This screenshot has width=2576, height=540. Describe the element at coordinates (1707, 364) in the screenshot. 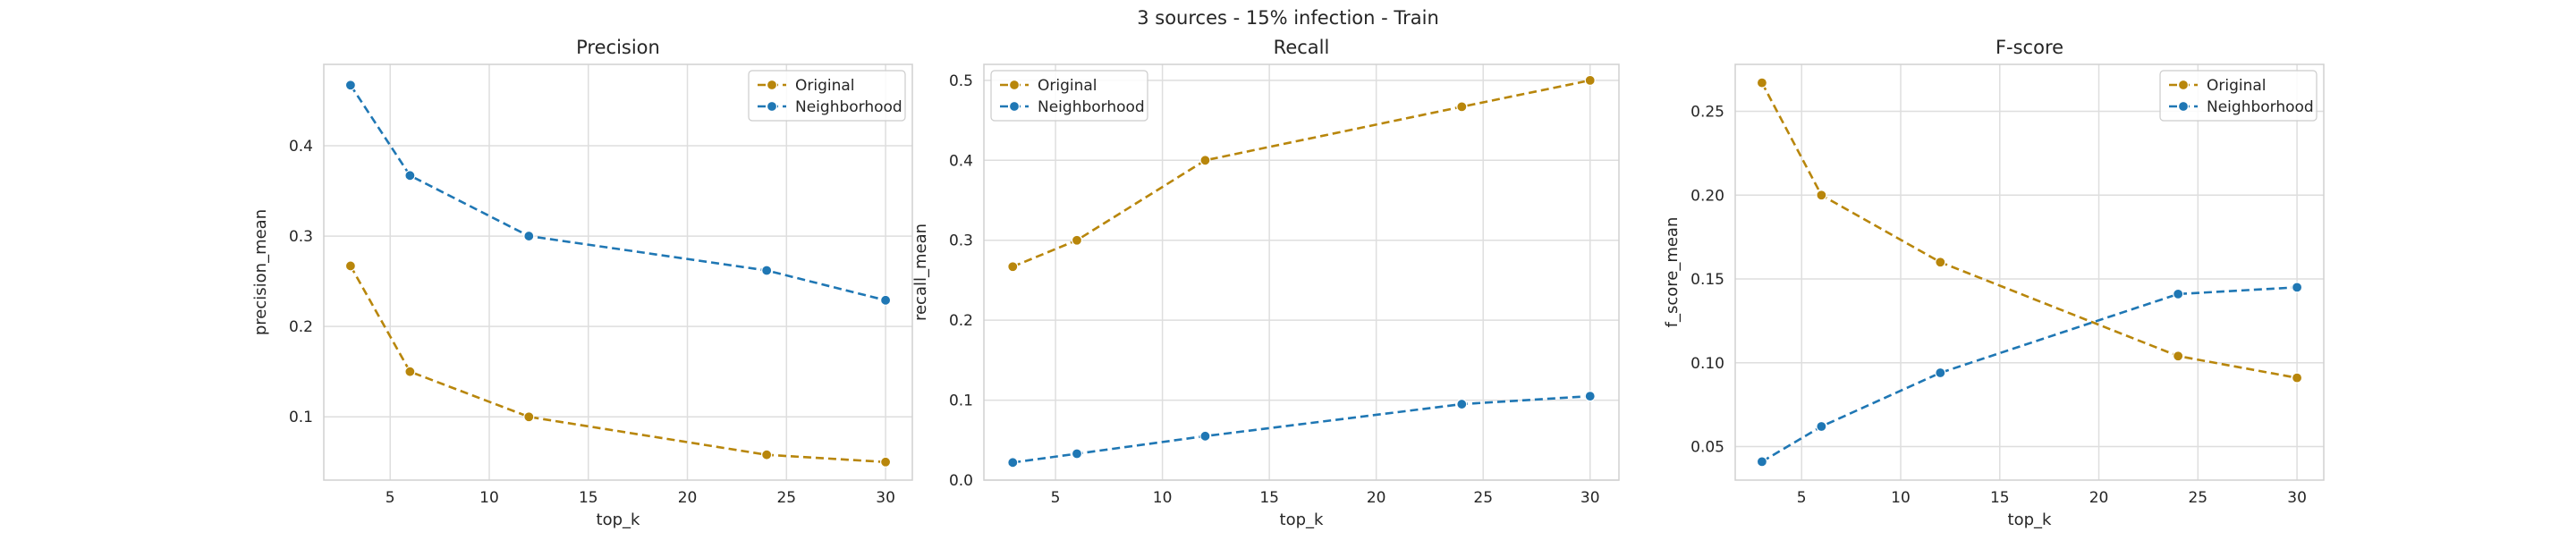

I see `y-tick-label: 0.10` at that location.